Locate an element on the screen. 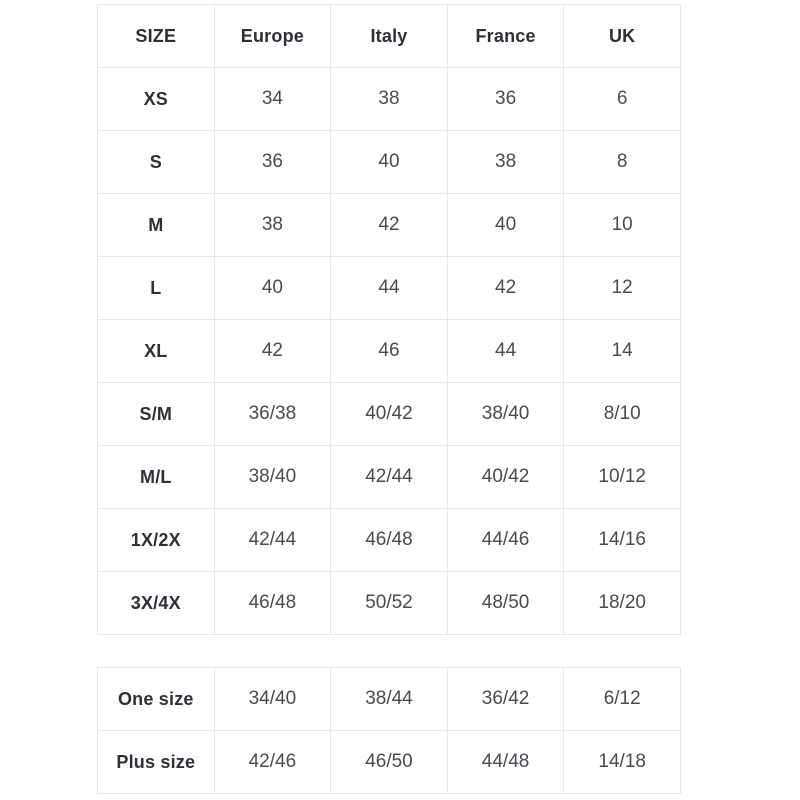  row-label: S is located at coordinates (156, 162).